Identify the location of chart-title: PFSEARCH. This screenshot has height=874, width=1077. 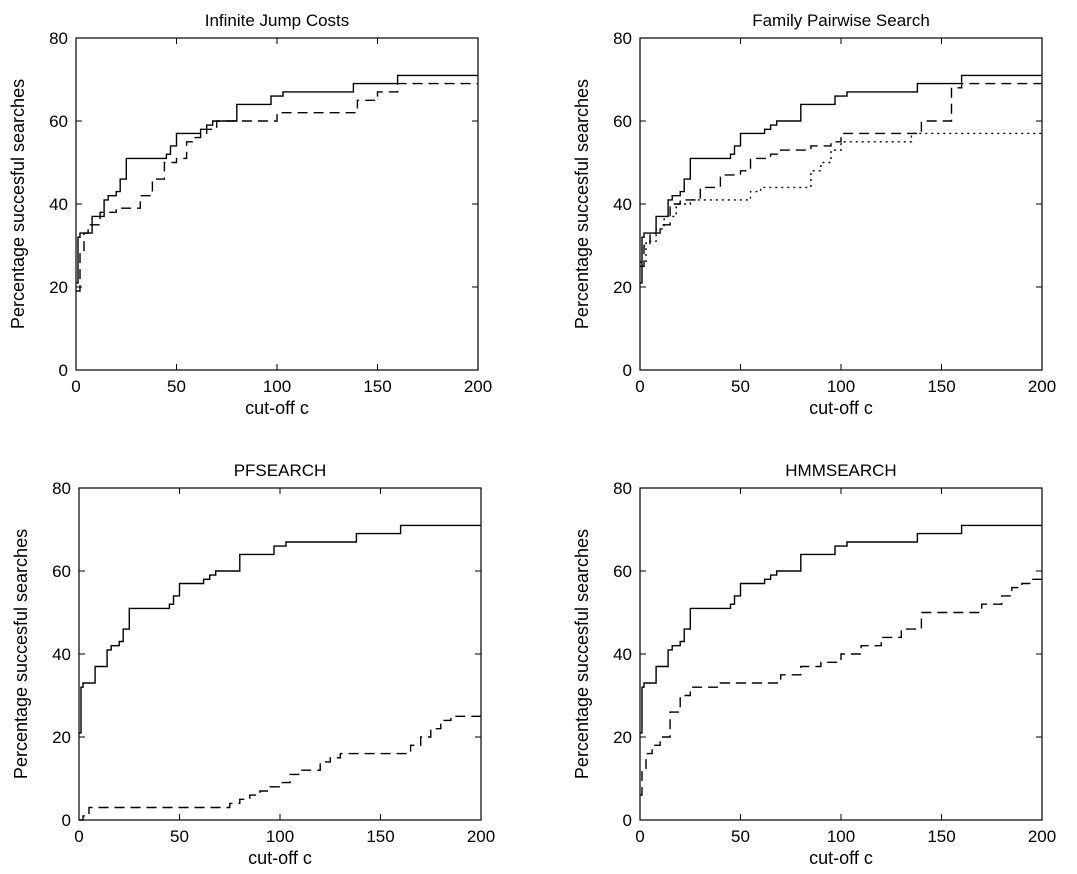
(280, 470).